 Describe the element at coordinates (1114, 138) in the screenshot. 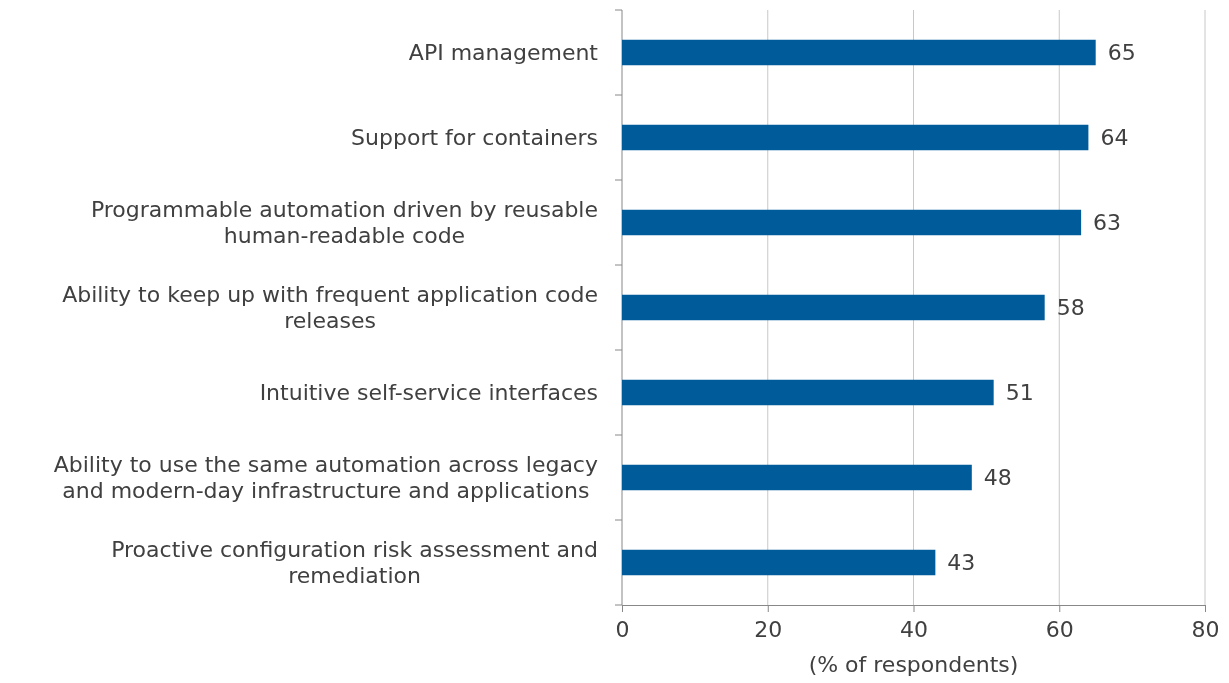

I see `data-label: 64` at that location.